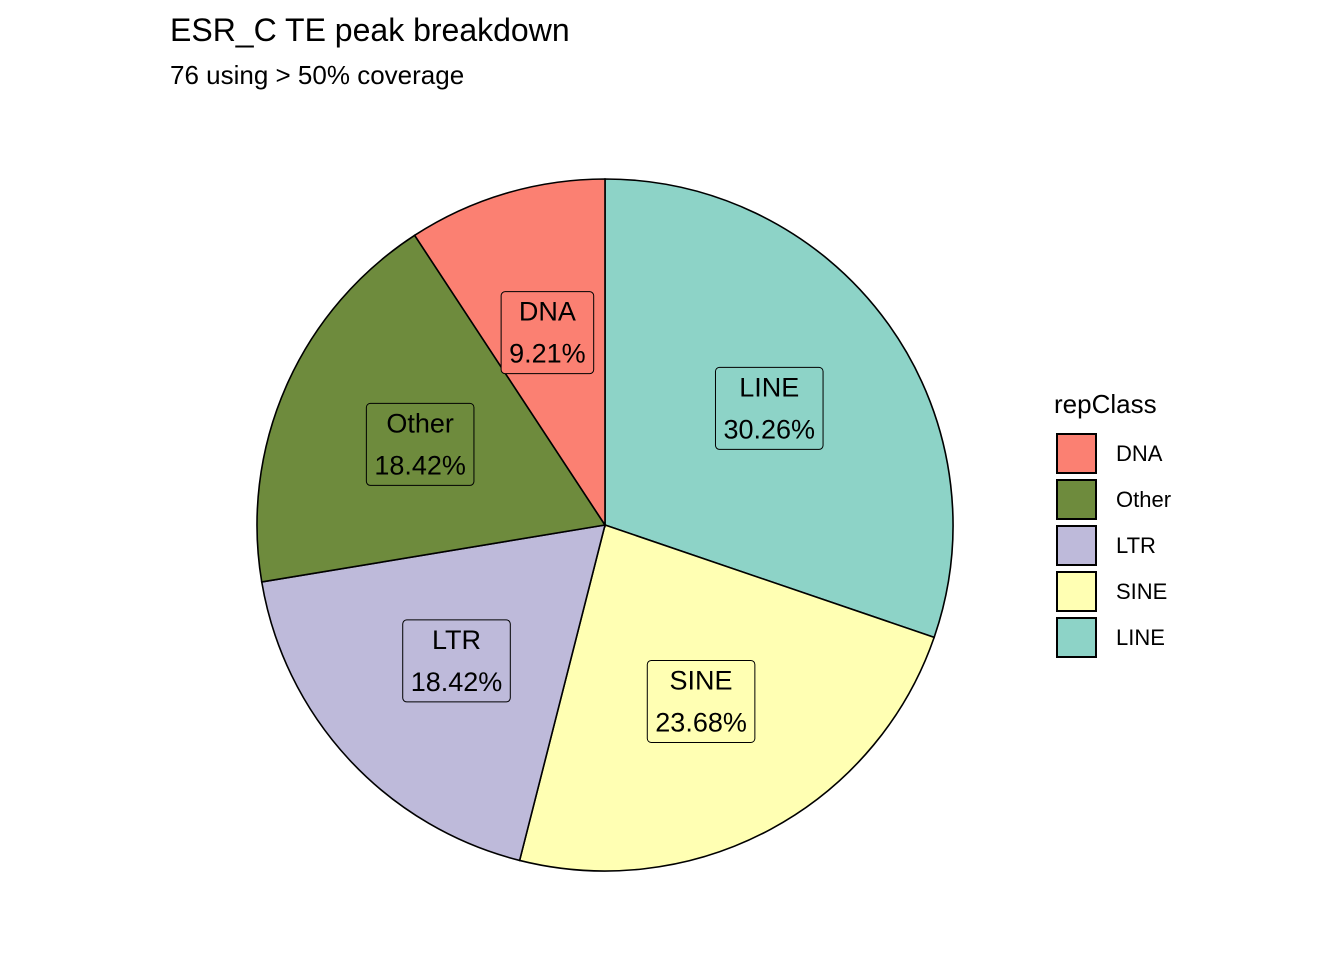 This screenshot has width=1344, height=960. I want to click on legend-label: LTR, so click(1136, 545).